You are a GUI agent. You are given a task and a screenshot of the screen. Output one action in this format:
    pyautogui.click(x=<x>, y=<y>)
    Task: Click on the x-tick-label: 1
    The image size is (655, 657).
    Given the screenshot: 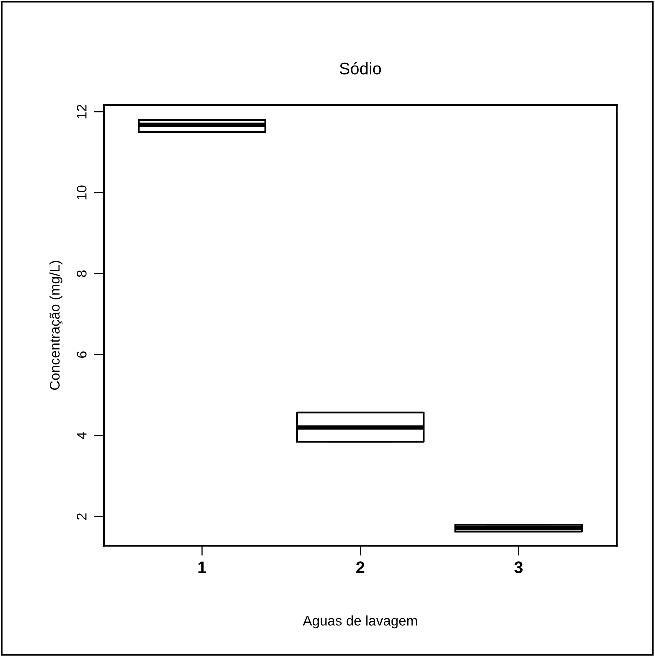 What is the action you would take?
    pyautogui.click(x=202, y=568)
    